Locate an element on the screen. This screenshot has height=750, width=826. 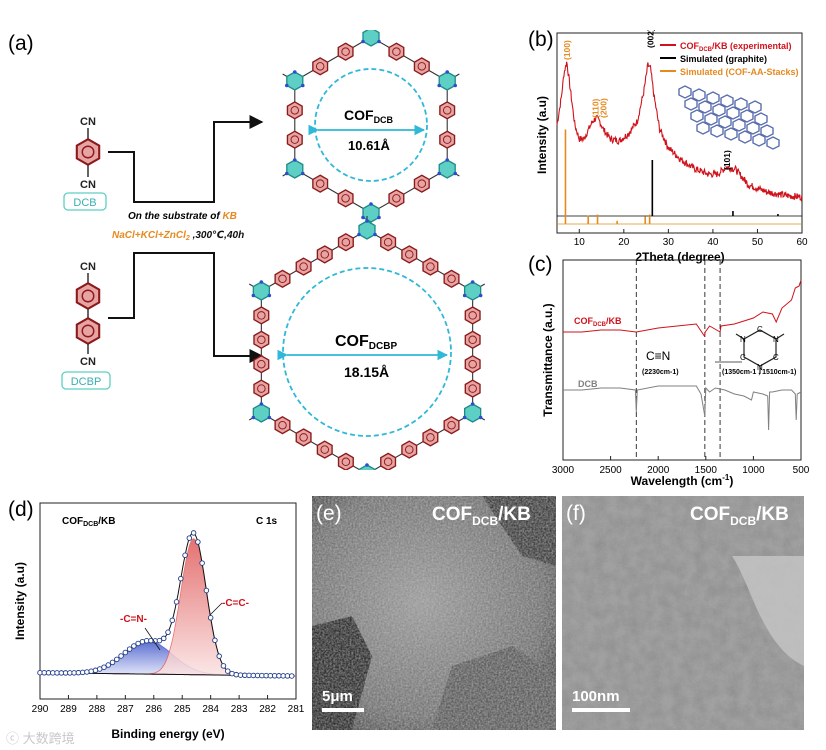
panel-label-c: (c) is located at coordinates (540, 264).